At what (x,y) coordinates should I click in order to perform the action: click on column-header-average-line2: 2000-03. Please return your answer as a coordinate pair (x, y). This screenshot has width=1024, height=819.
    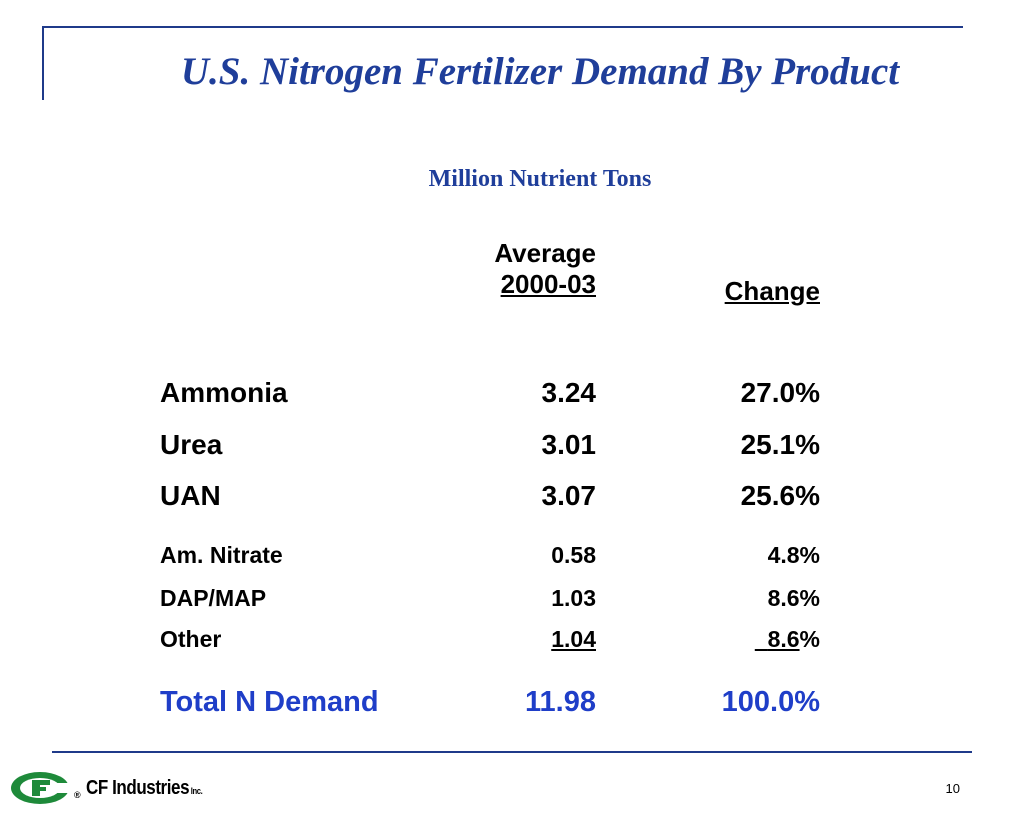
    Looking at the image, I should click on (548, 284).